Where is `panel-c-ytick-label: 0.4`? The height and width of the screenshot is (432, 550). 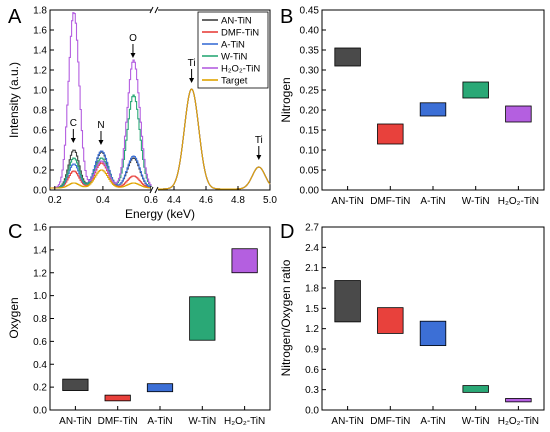
panel-c-ytick-label: 0.4 is located at coordinates (40, 365).